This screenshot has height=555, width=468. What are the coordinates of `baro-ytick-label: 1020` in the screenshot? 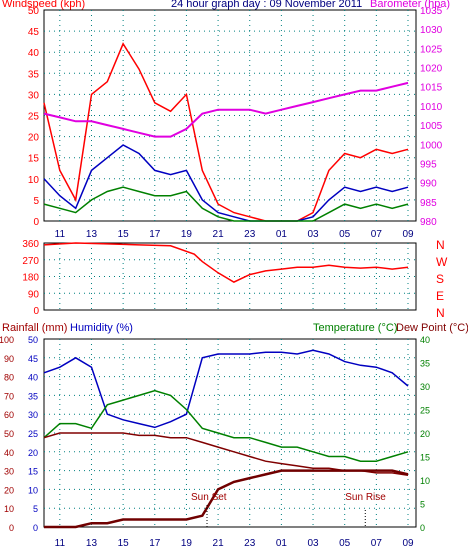 It's located at (431, 69).